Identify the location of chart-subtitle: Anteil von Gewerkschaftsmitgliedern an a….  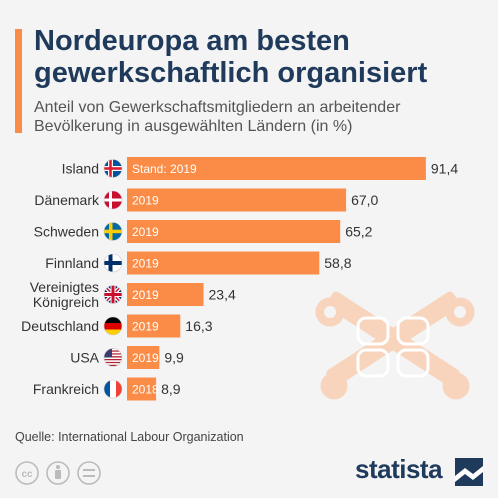
(217, 117).